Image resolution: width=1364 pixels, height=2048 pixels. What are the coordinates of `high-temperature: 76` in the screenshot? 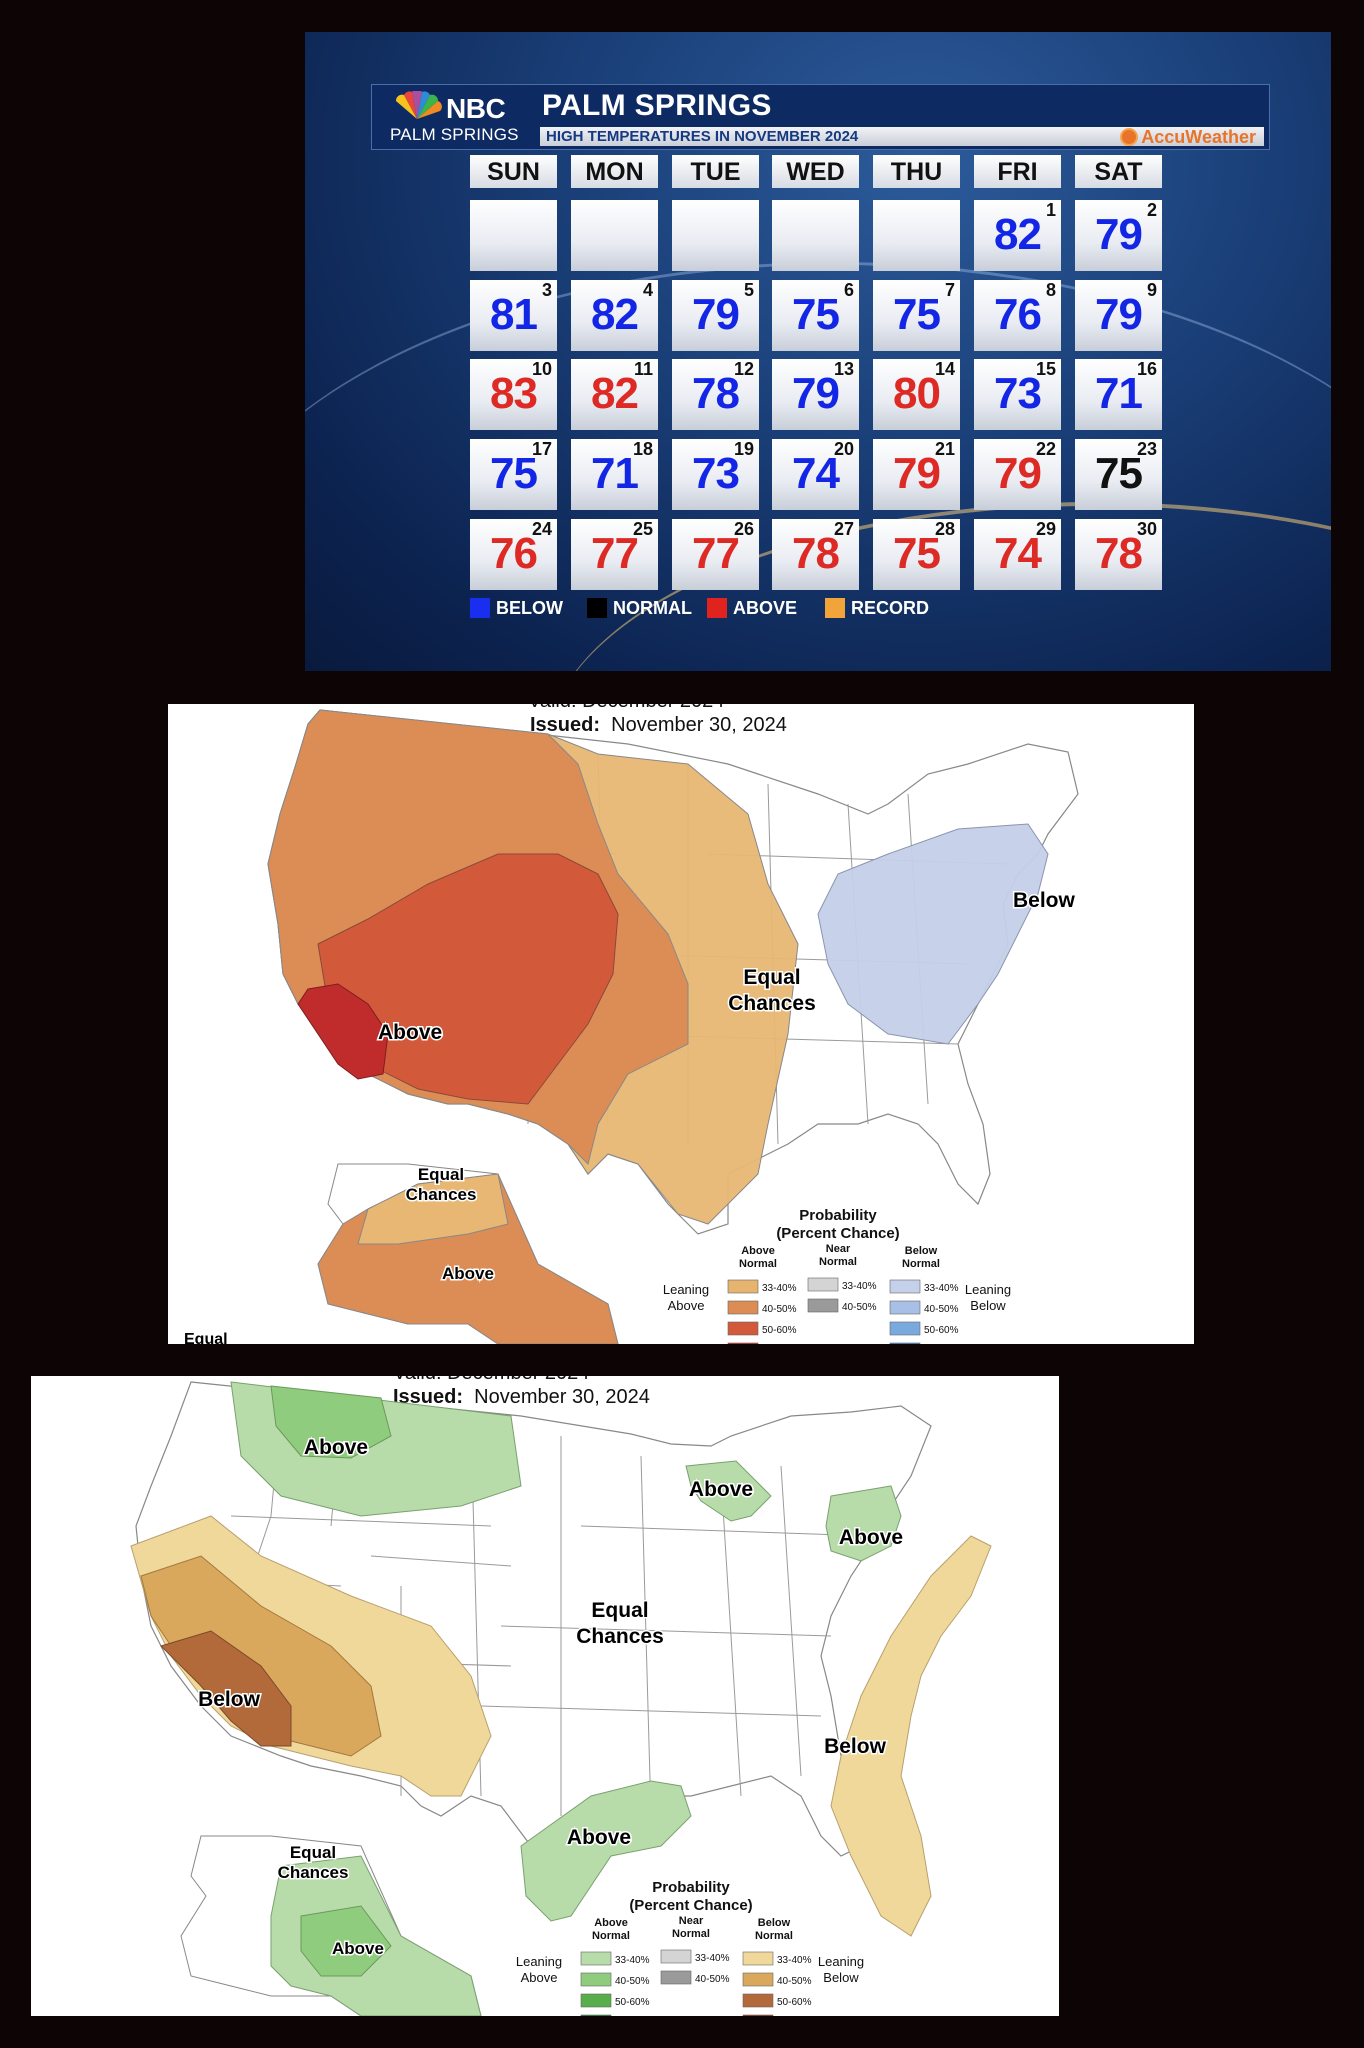 It's located at (1018, 314).